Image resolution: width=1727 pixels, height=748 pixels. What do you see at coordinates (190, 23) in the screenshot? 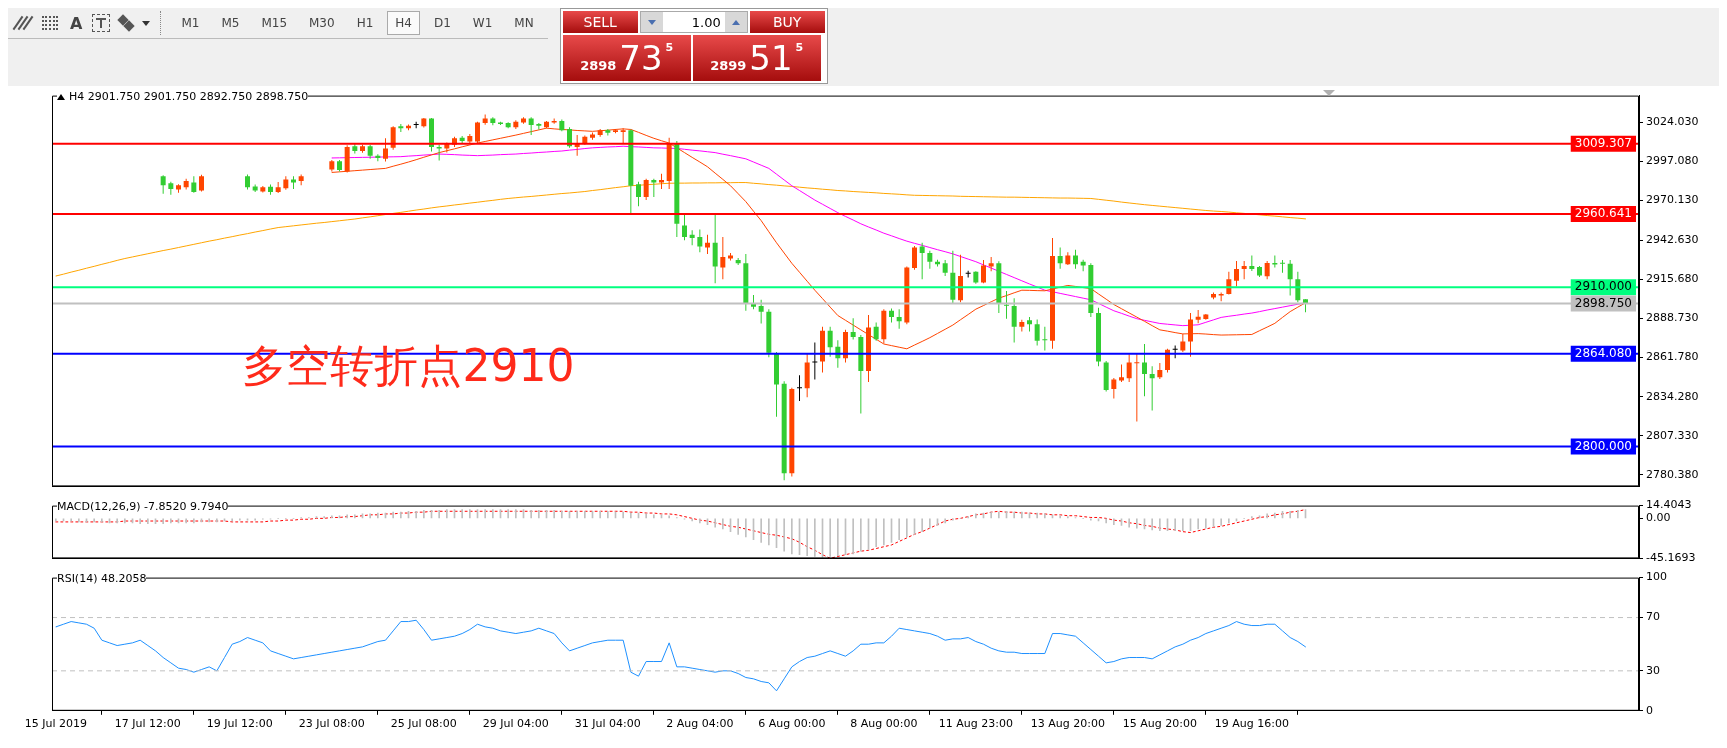
I see `text: M1` at bounding box center [190, 23].